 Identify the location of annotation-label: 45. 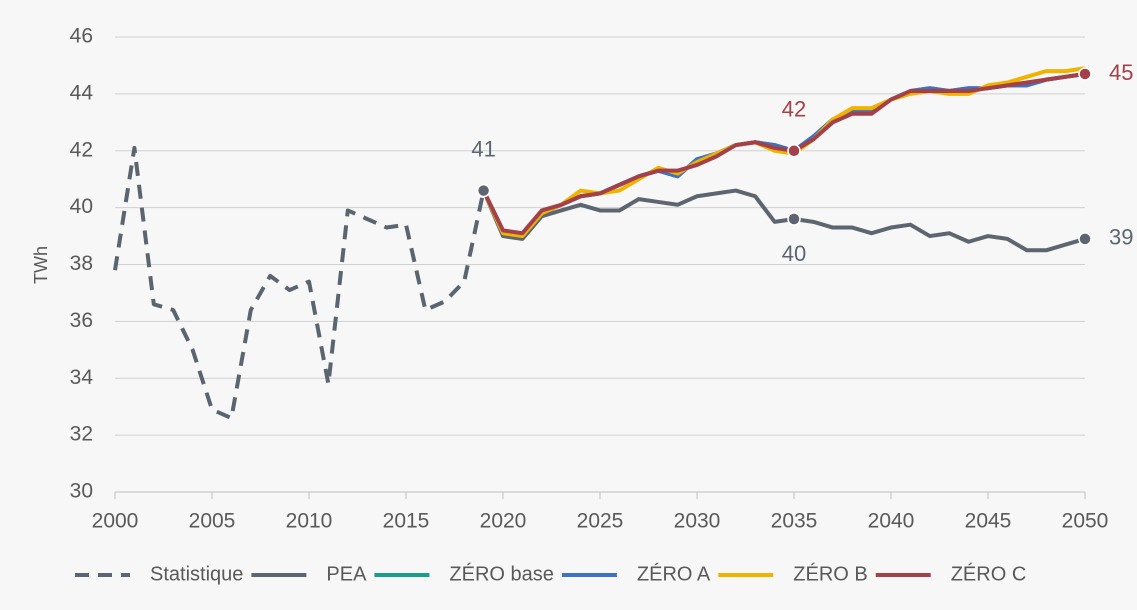
(1121, 72).